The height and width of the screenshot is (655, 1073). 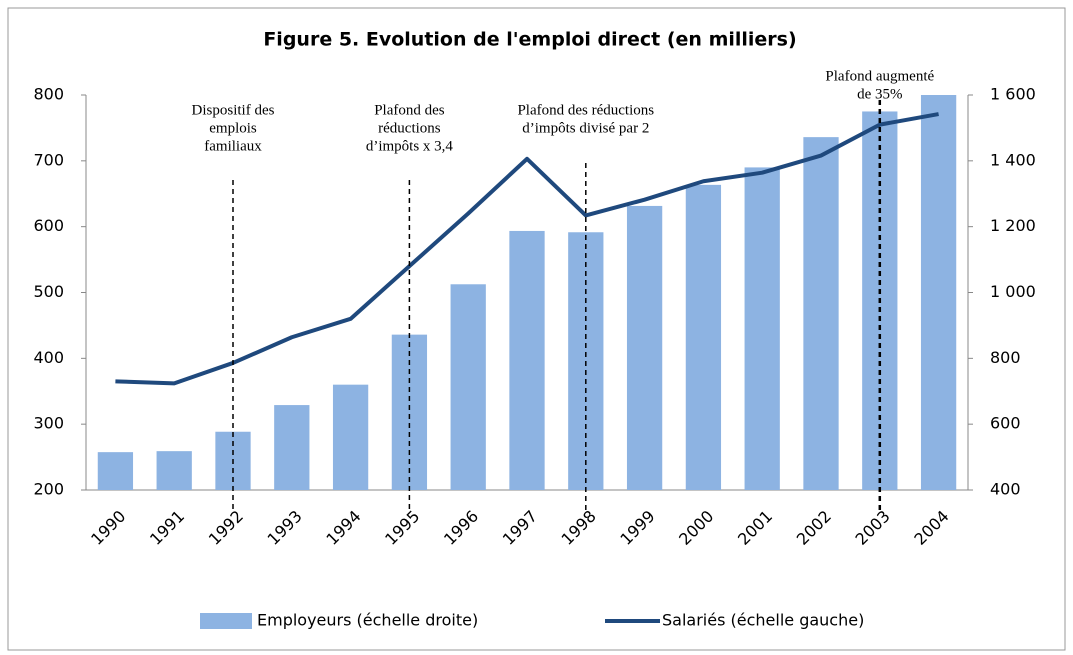 I want to click on y2-tick-label: 1 200, so click(x=1013, y=225).